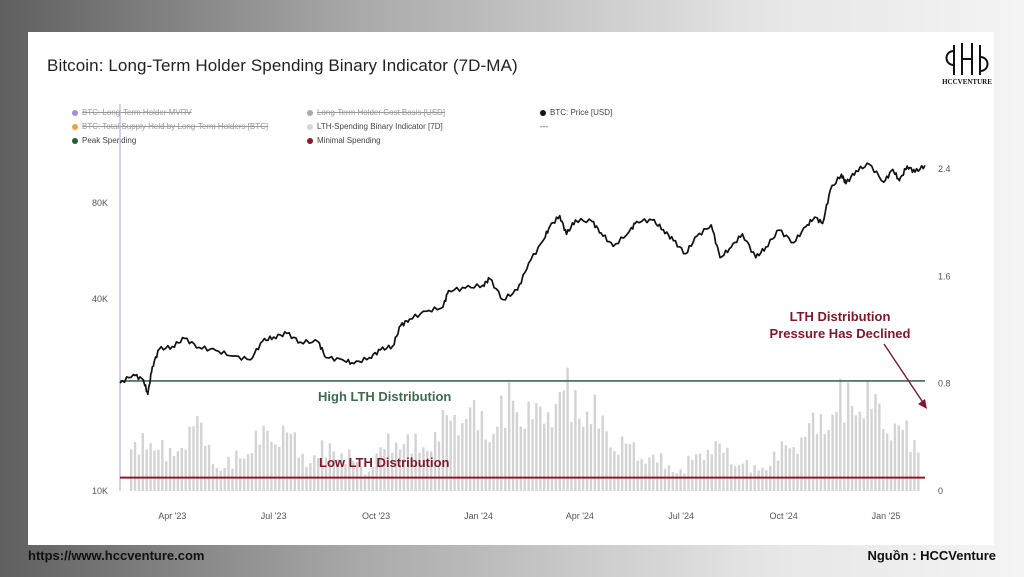 The image size is (1024, 577). I want to click on legend-item: Minimal Spending, so click(344, 140).